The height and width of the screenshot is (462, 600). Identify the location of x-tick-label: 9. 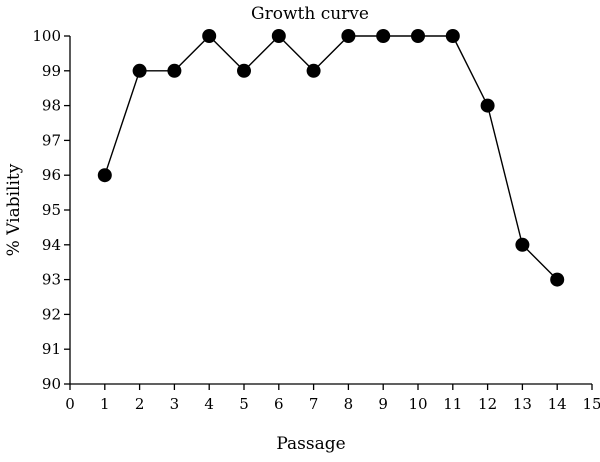
(383, 404).